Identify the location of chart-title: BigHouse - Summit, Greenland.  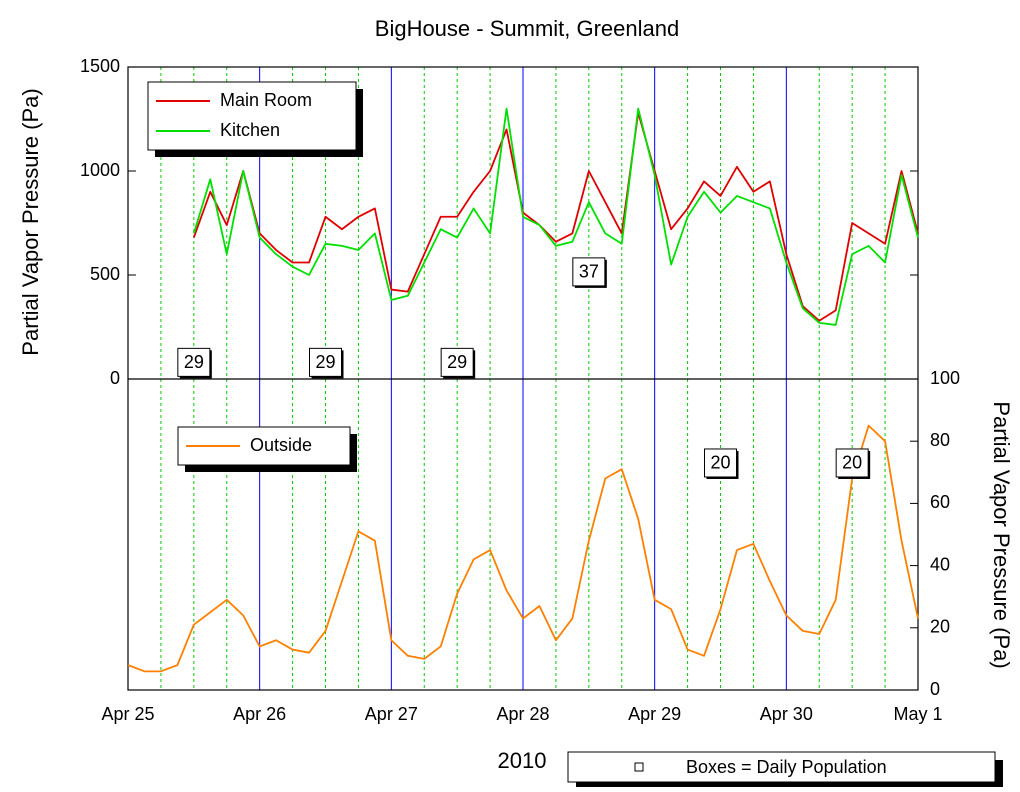
(527, 28).